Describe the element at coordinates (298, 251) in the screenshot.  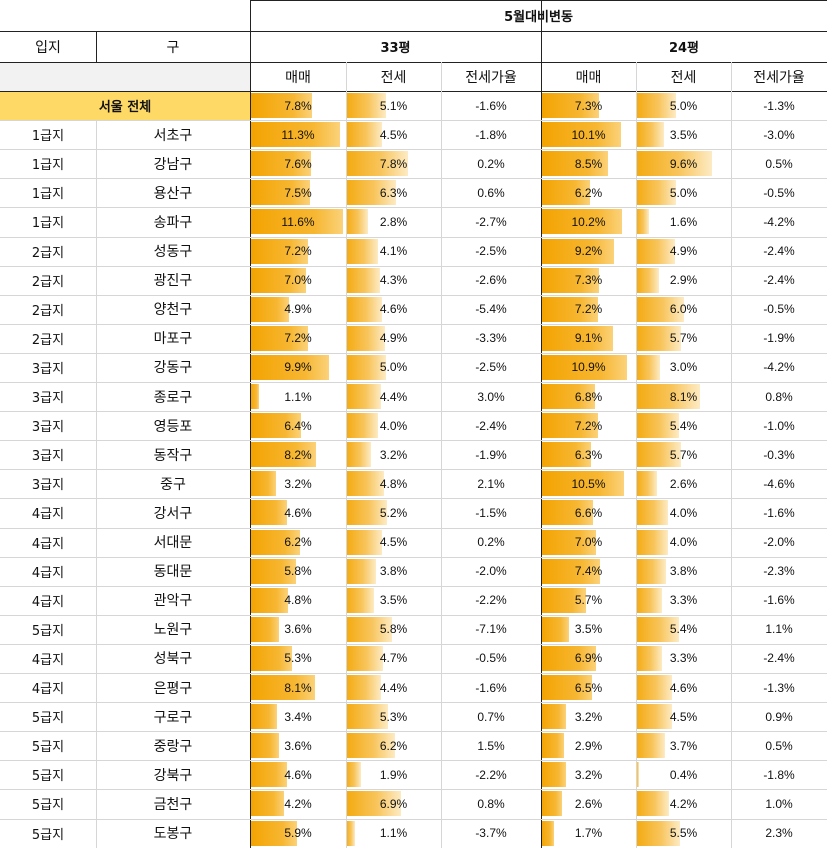
I see `row-4-33-sale-value: 7.2%` at that location.